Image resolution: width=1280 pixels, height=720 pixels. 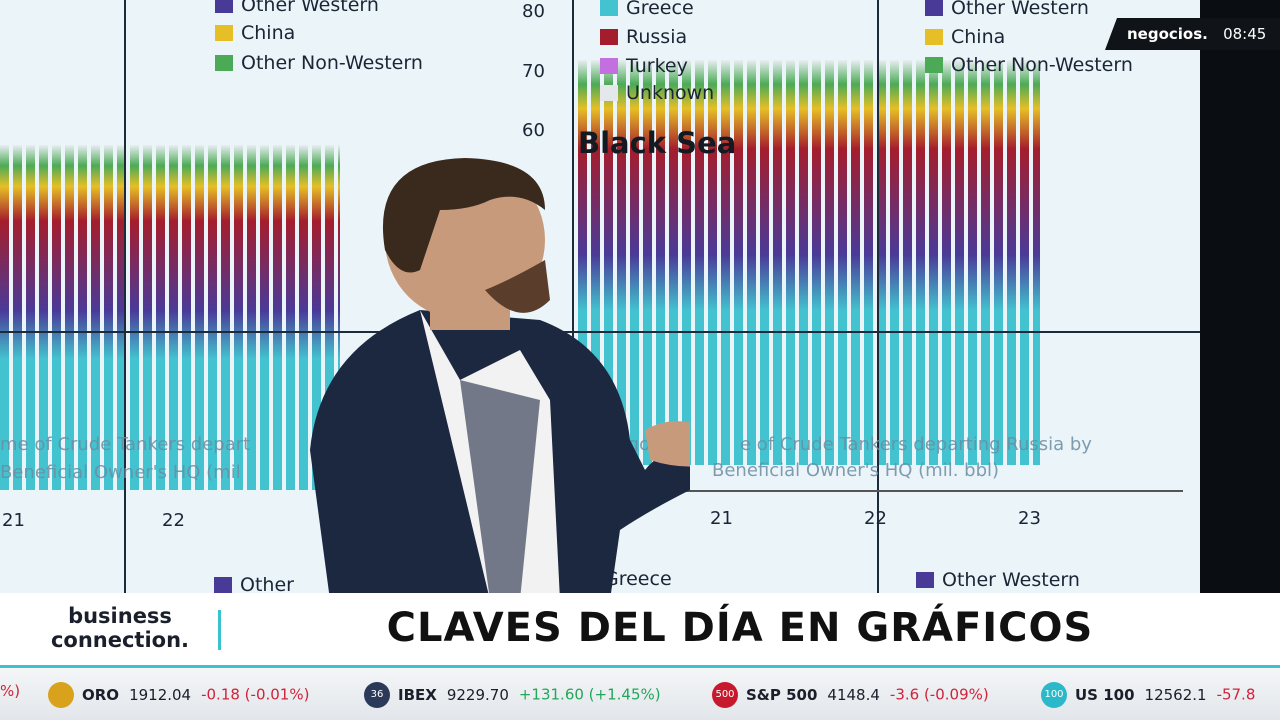 I want to click on legend-item: Turkey, so click(x=644, y=66).